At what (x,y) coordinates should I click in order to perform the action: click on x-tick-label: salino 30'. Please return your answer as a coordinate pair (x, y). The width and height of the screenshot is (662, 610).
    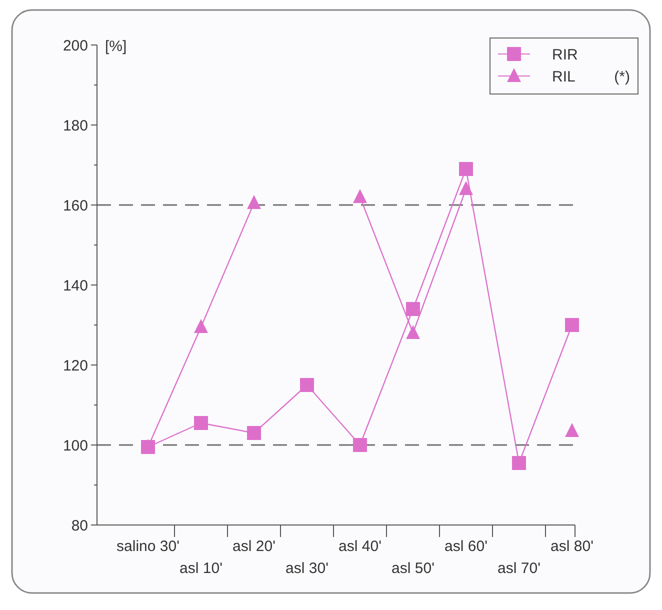
    Looking at the image, I should click on (148, 546).